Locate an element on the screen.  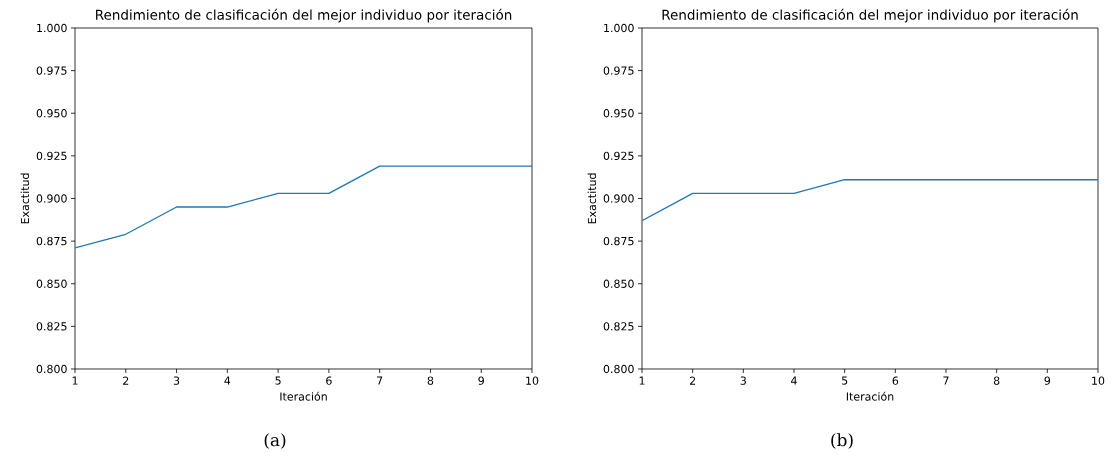
text: (b) is located at coordinates (842, 441).